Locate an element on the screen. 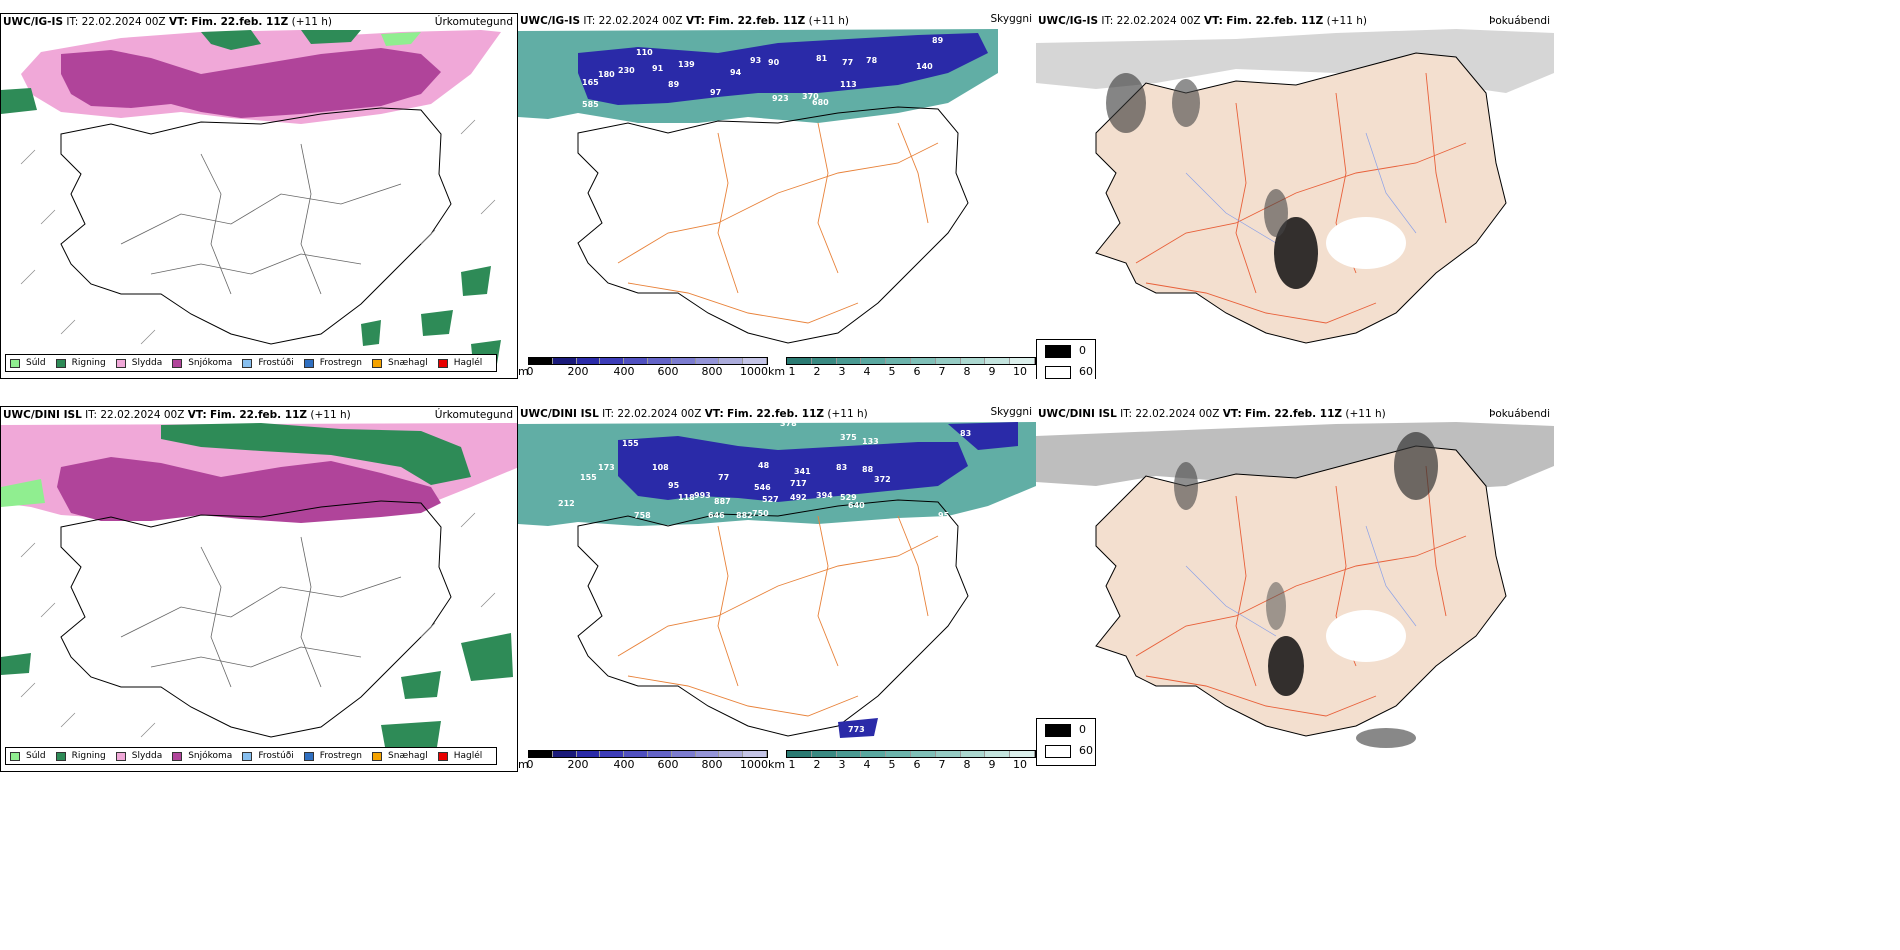 Image resolution: width=1900 pixels, height=950 pixels. vis-label: 97 is located at coordinates (715, 92).